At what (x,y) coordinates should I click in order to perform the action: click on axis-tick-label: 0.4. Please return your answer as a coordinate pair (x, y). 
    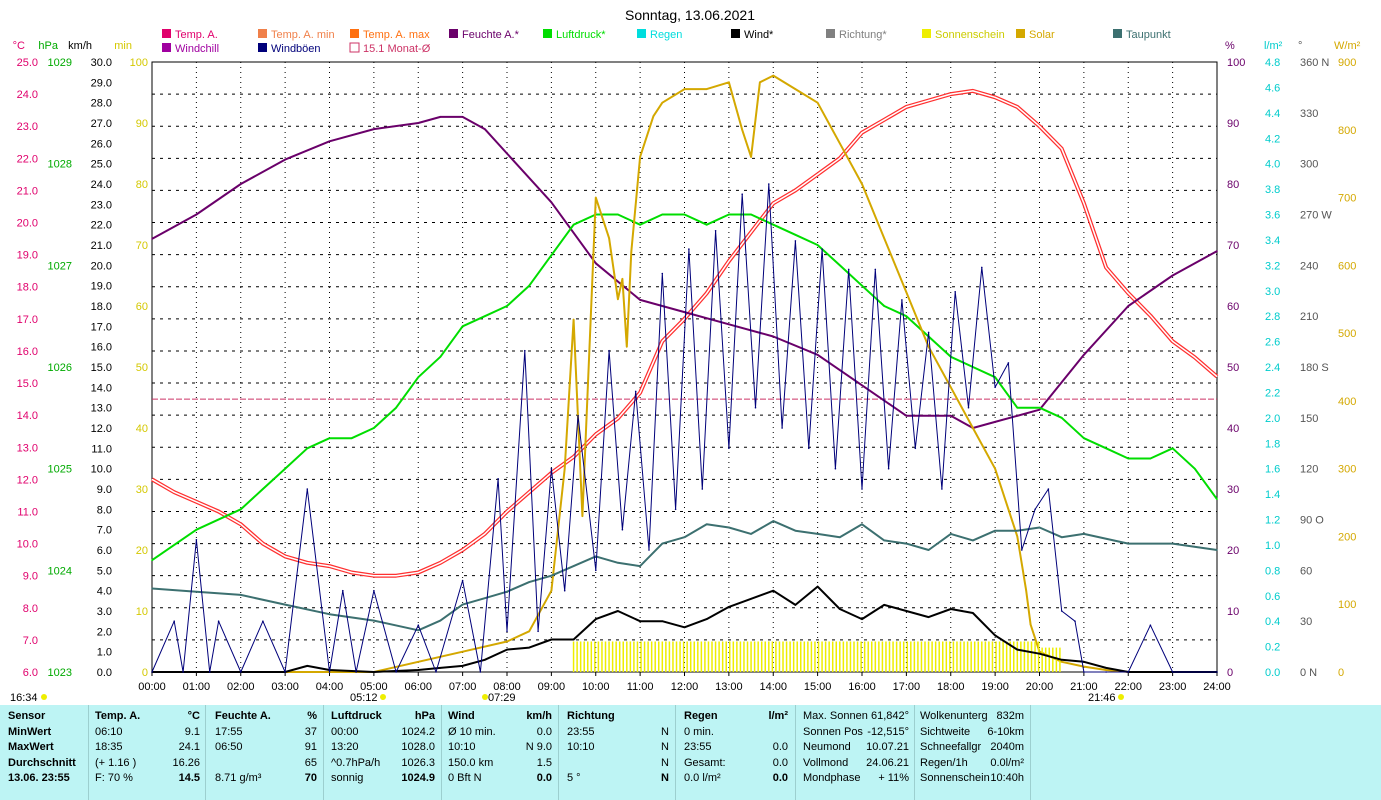
    Looking at the image, I should click on (1272, 622).